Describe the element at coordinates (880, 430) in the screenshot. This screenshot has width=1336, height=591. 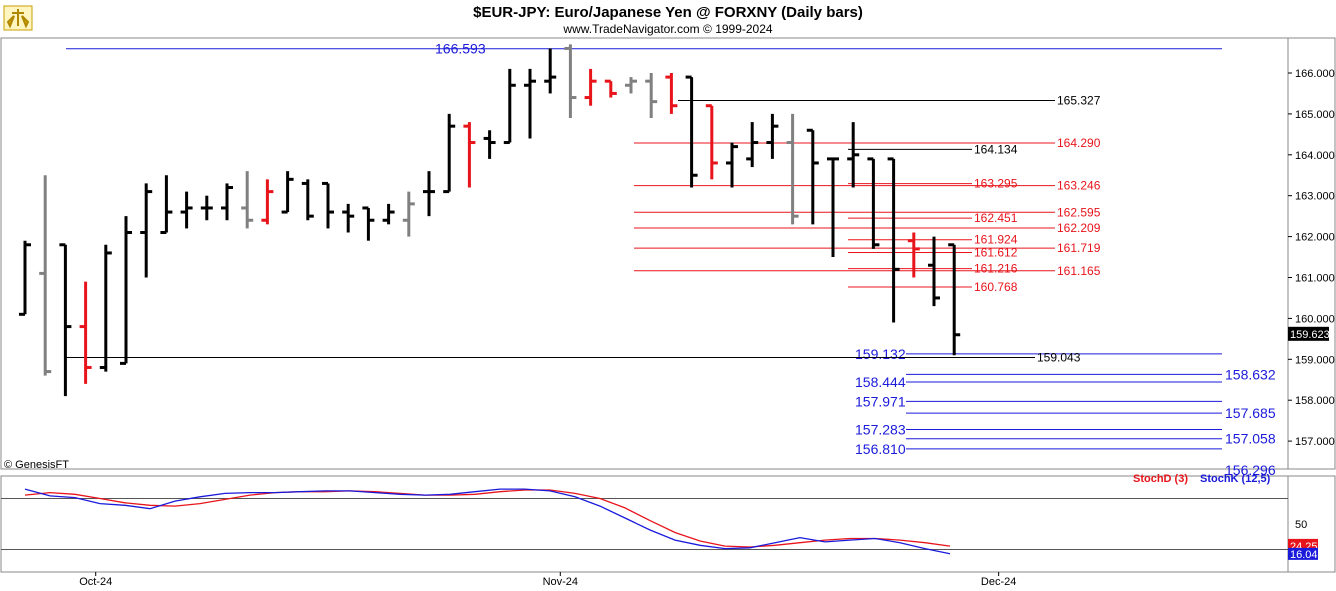
I see `level-label: 157.283` at that location.